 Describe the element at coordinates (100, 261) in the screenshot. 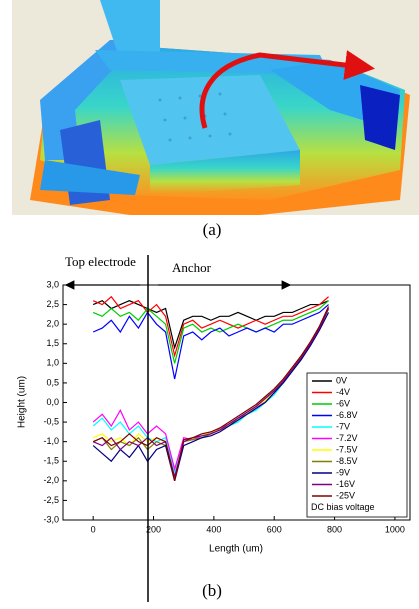

I see `annotation: Top electrode` at that location.